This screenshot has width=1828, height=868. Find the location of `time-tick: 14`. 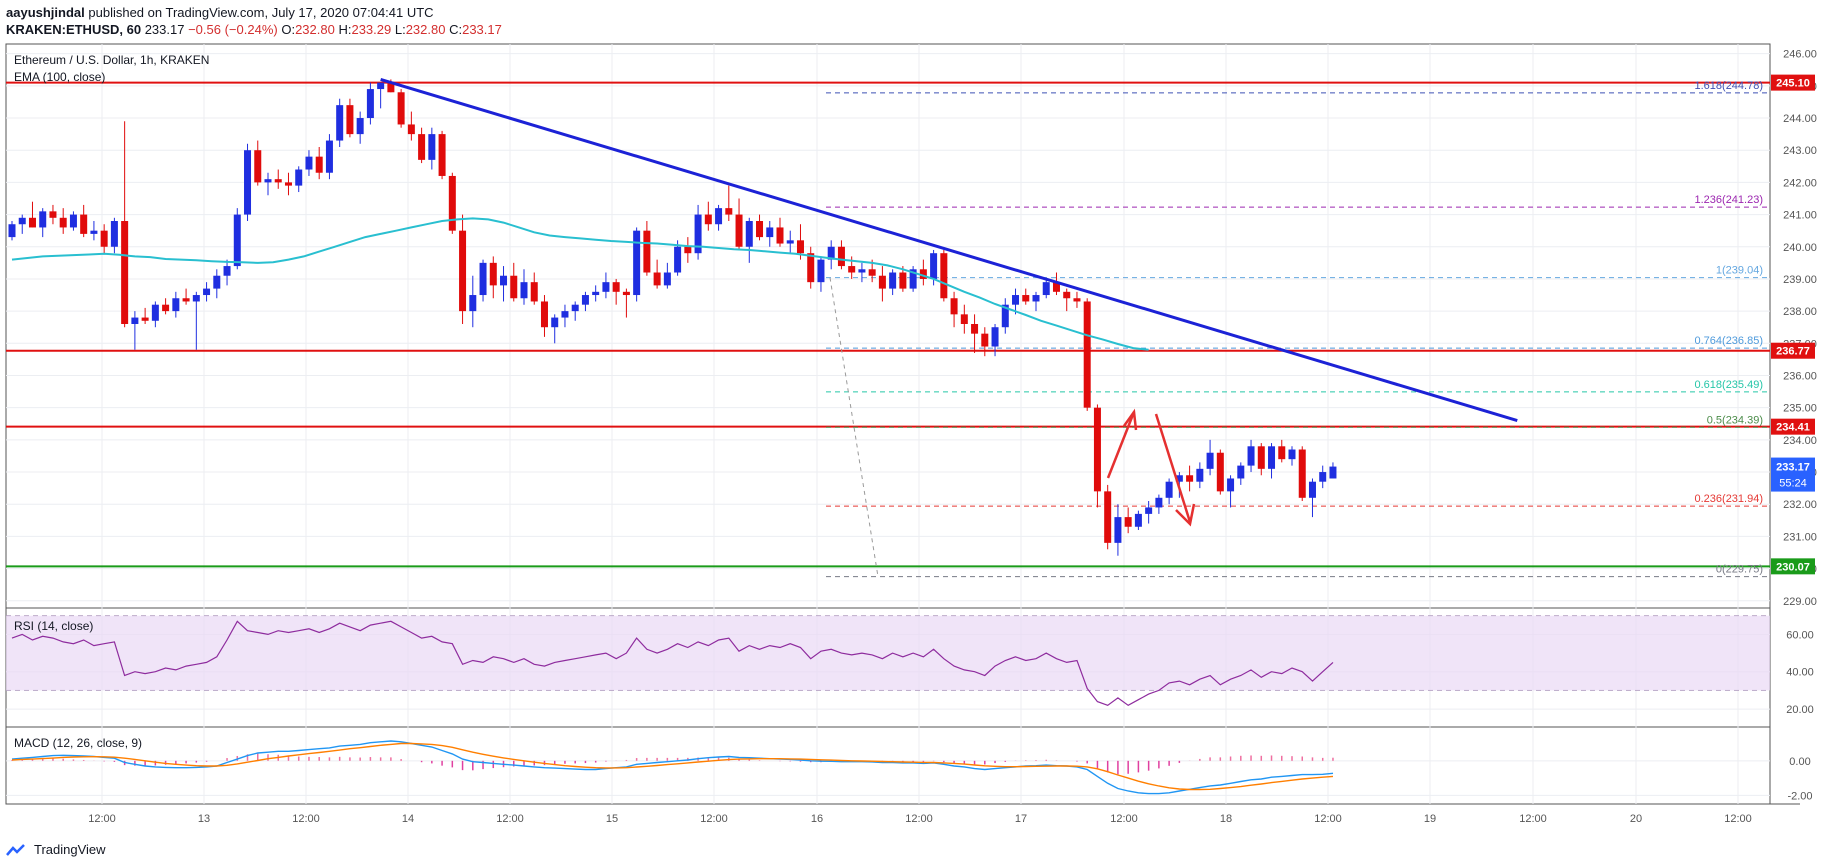

time-tick: 14 is located at coordinates (408, 819).